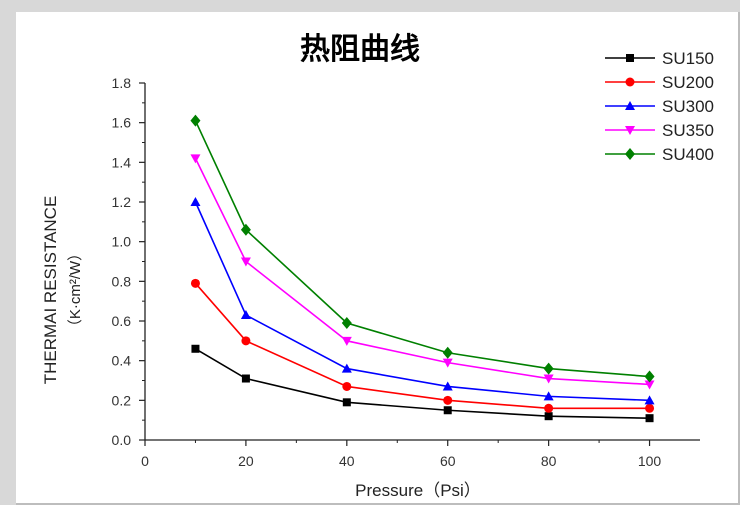 This screenshot has width=740, height=505. I want to click on y-tick-label: 0.0, so click(122, 440).